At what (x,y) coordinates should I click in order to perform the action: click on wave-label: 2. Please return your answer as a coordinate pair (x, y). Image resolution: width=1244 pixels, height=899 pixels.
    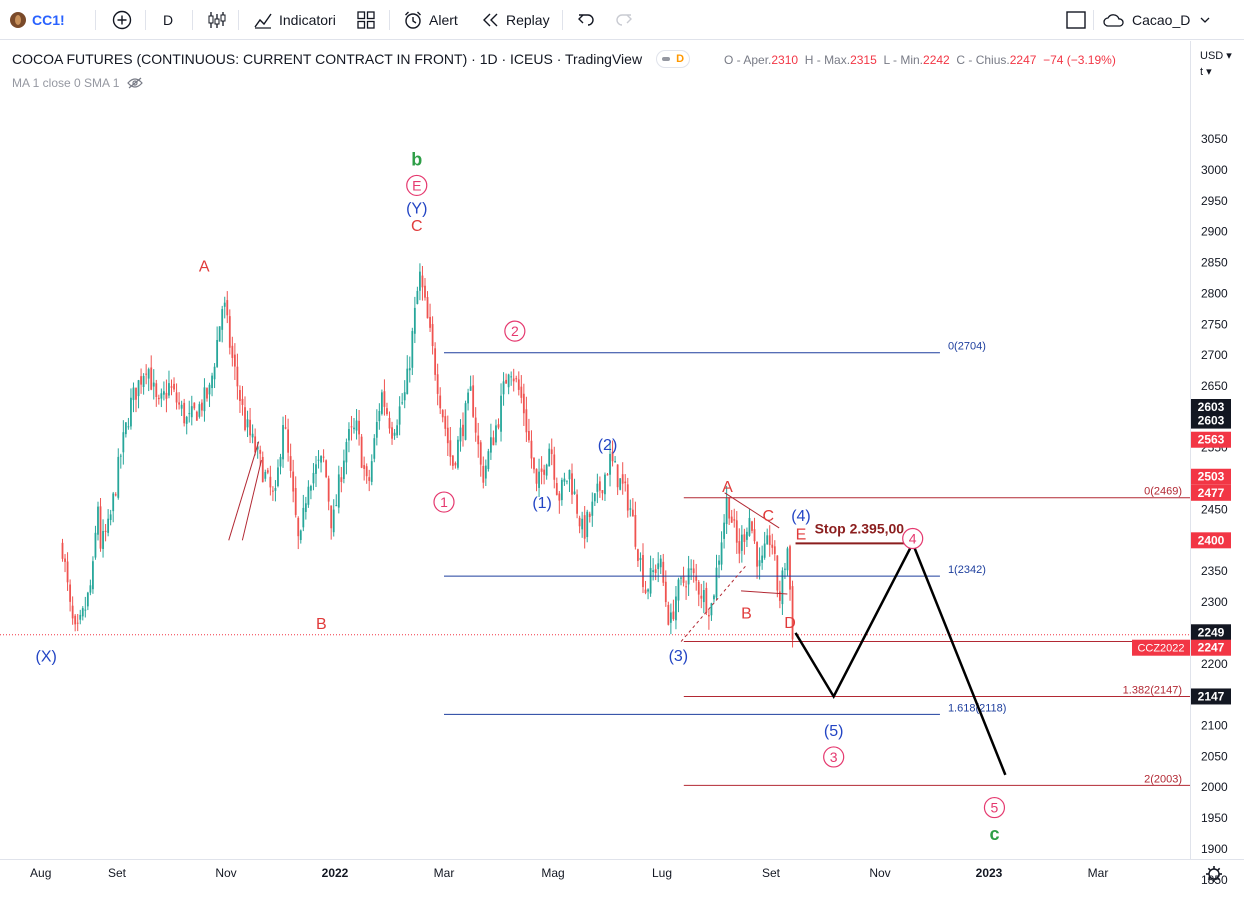
    Looking at the image, I should click on (515, 331).